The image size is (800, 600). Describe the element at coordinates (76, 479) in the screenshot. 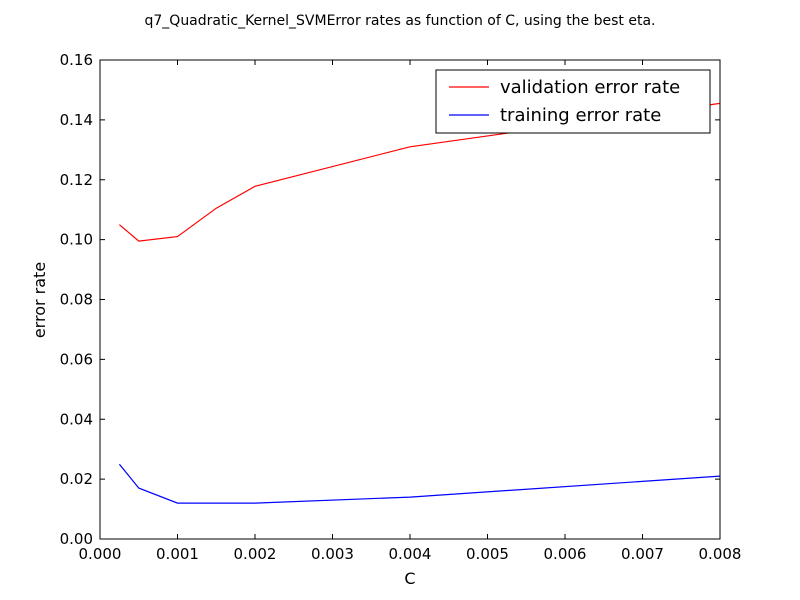

I see `y-tick-label: 0.02` at that location.